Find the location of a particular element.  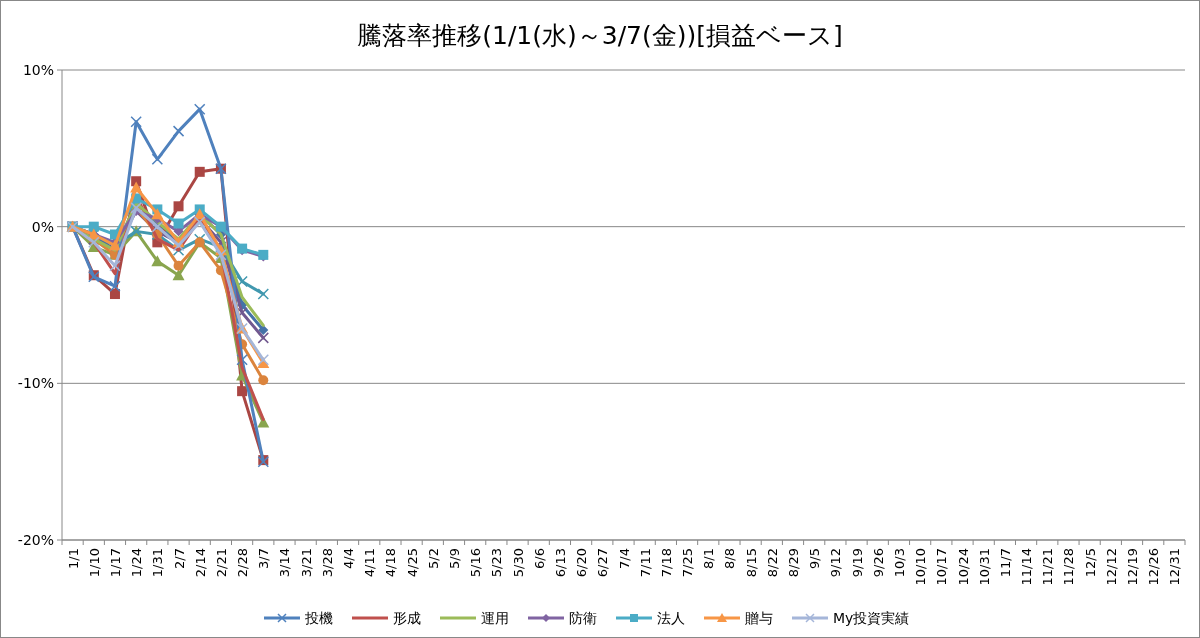

x-tick-label: 9/12 is located at coordinates (836, 563).